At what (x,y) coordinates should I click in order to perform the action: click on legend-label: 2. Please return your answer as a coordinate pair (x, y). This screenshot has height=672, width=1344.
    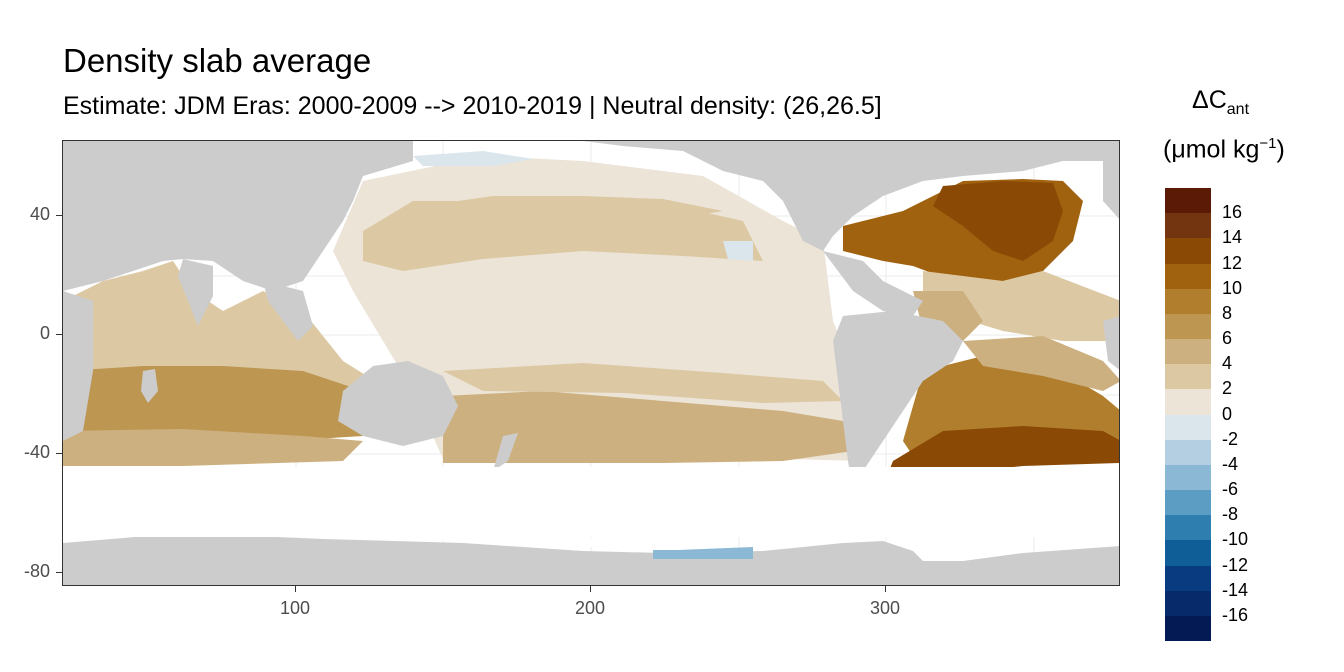
    Looking at the image, I should click on (1227, 388).